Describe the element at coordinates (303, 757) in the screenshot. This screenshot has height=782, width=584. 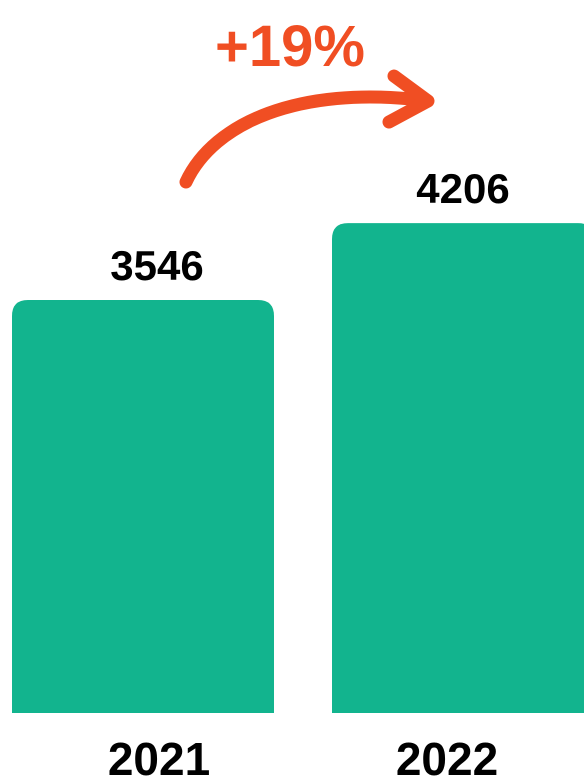
I see `category-labels-group: 2021 2022` at that location.